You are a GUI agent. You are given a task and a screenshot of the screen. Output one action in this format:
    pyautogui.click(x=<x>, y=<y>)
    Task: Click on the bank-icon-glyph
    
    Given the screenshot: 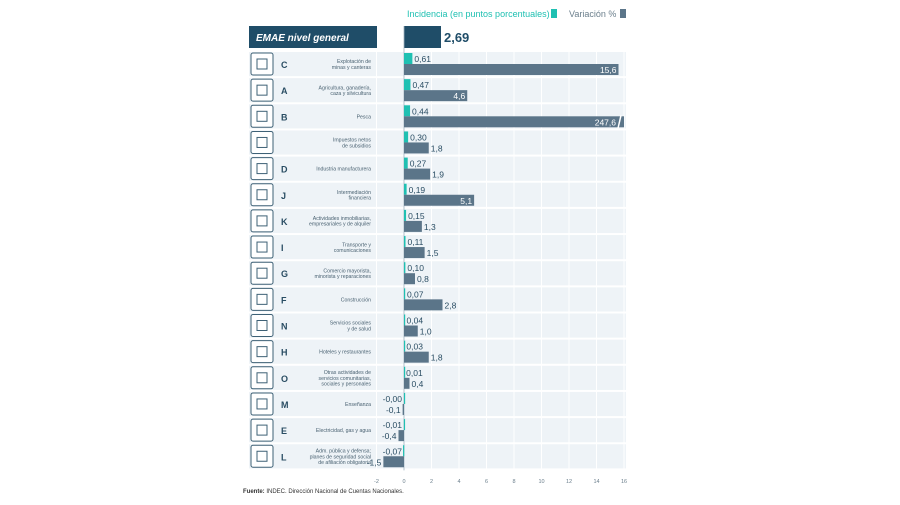 What is the action you would take?
    pyautogui.click(x=262, y=195)
    